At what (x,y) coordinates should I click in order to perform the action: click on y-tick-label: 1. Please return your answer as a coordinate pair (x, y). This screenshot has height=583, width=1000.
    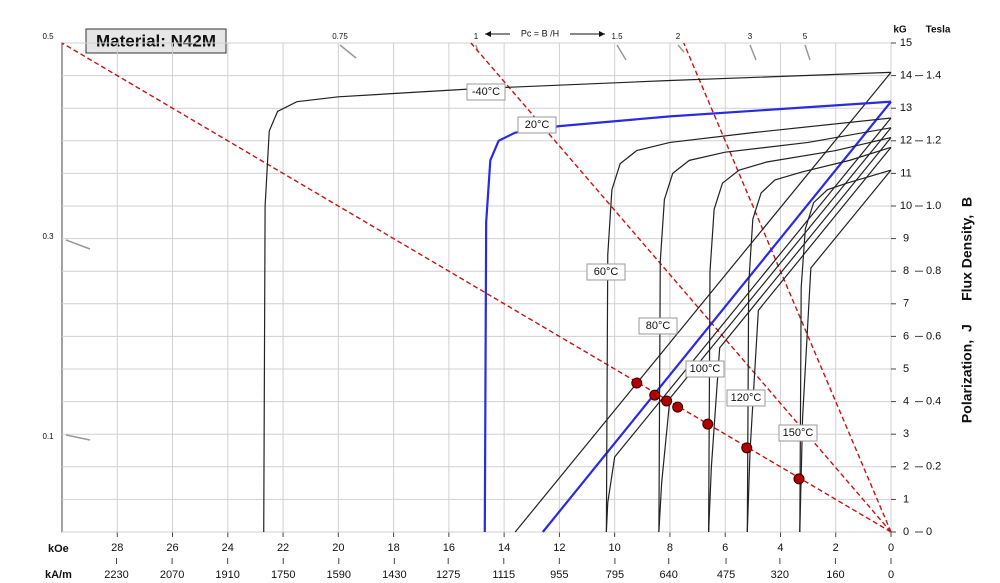
    Looking at the image, I should click on (906, 499).